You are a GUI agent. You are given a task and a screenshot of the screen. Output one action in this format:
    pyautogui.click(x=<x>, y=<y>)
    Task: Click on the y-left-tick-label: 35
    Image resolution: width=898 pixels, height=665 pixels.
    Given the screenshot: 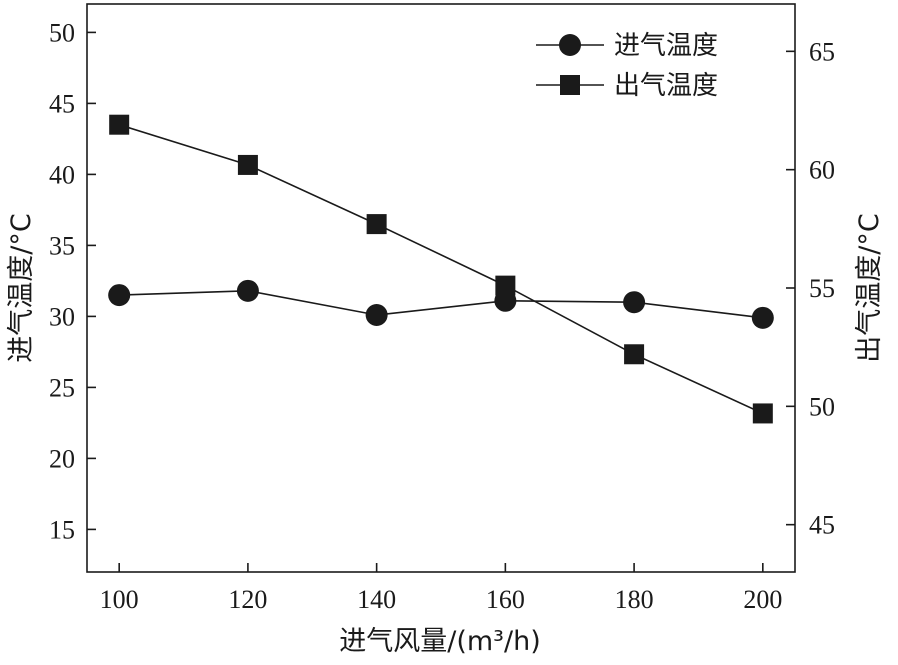 What is the action you would take?
    pyautogui.click(x=62, y=245)
    